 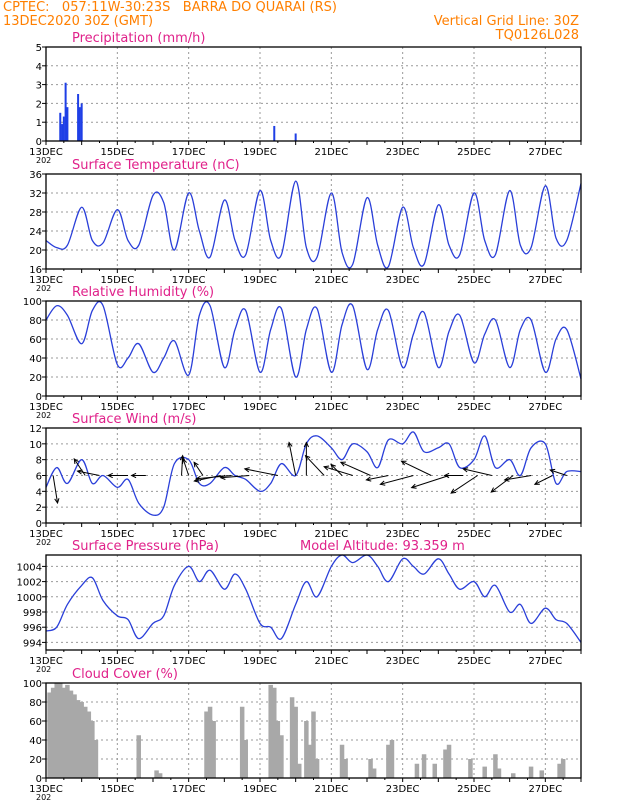 I want to click on y-tick-label: 996, so click(x=32, y=628).